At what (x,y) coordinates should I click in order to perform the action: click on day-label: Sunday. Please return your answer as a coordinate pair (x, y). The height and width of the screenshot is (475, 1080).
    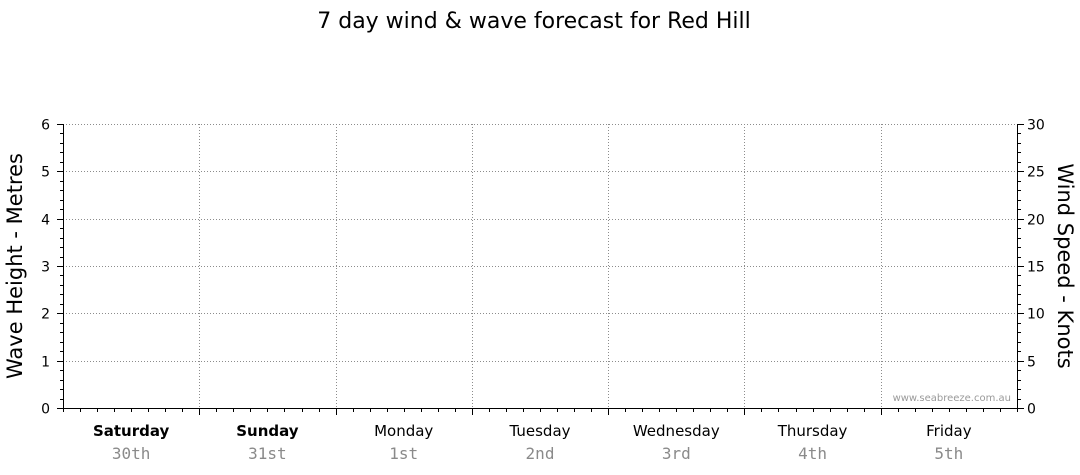
    Looking at the image, I should click on (267, 431).